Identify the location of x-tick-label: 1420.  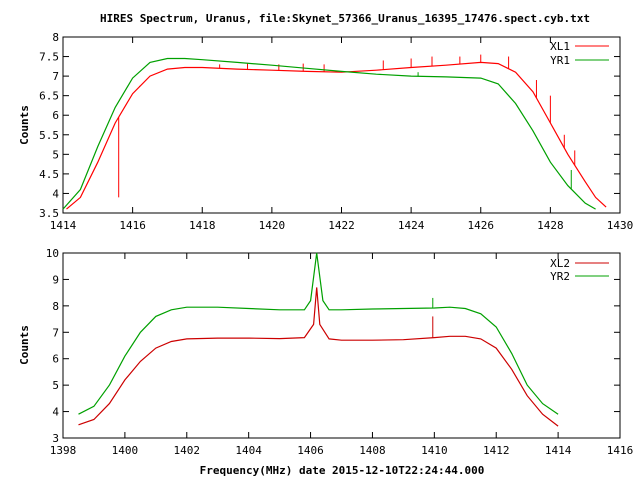
(272, 225).